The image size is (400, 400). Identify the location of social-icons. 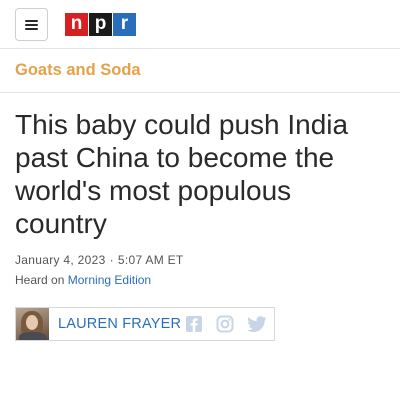
(226, 324).